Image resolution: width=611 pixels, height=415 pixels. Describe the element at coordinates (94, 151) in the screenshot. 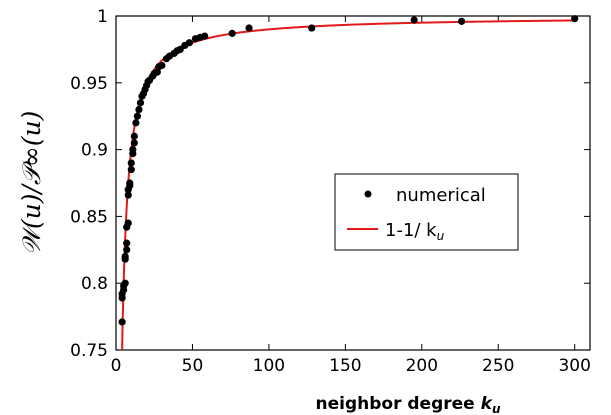

I see `y-tick-label: 0.9` at that location.